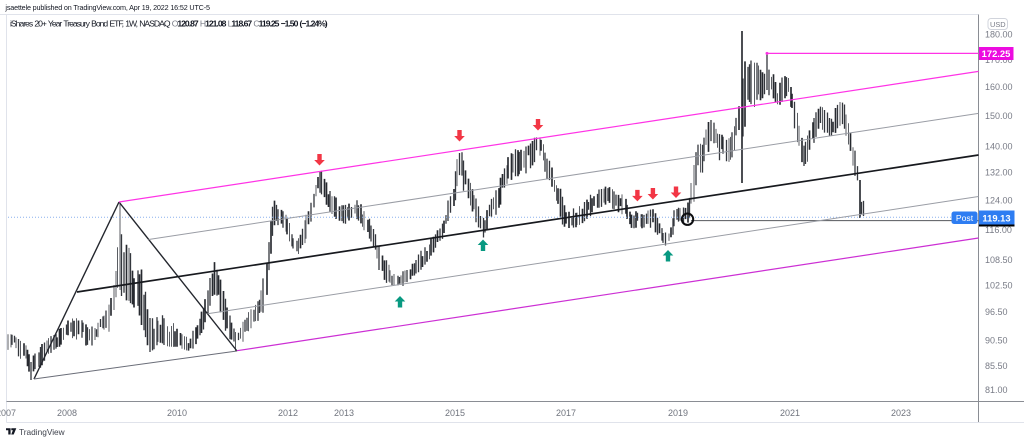 The width and height of the screenshot is (1024, 442). I want to click on svg-text: 140.00, so click(999, 147).